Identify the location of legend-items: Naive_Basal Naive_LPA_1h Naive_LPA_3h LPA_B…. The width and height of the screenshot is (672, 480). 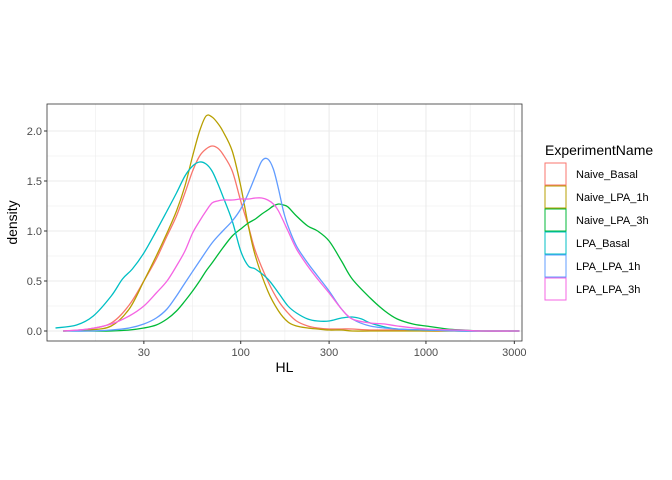
(596, 231).